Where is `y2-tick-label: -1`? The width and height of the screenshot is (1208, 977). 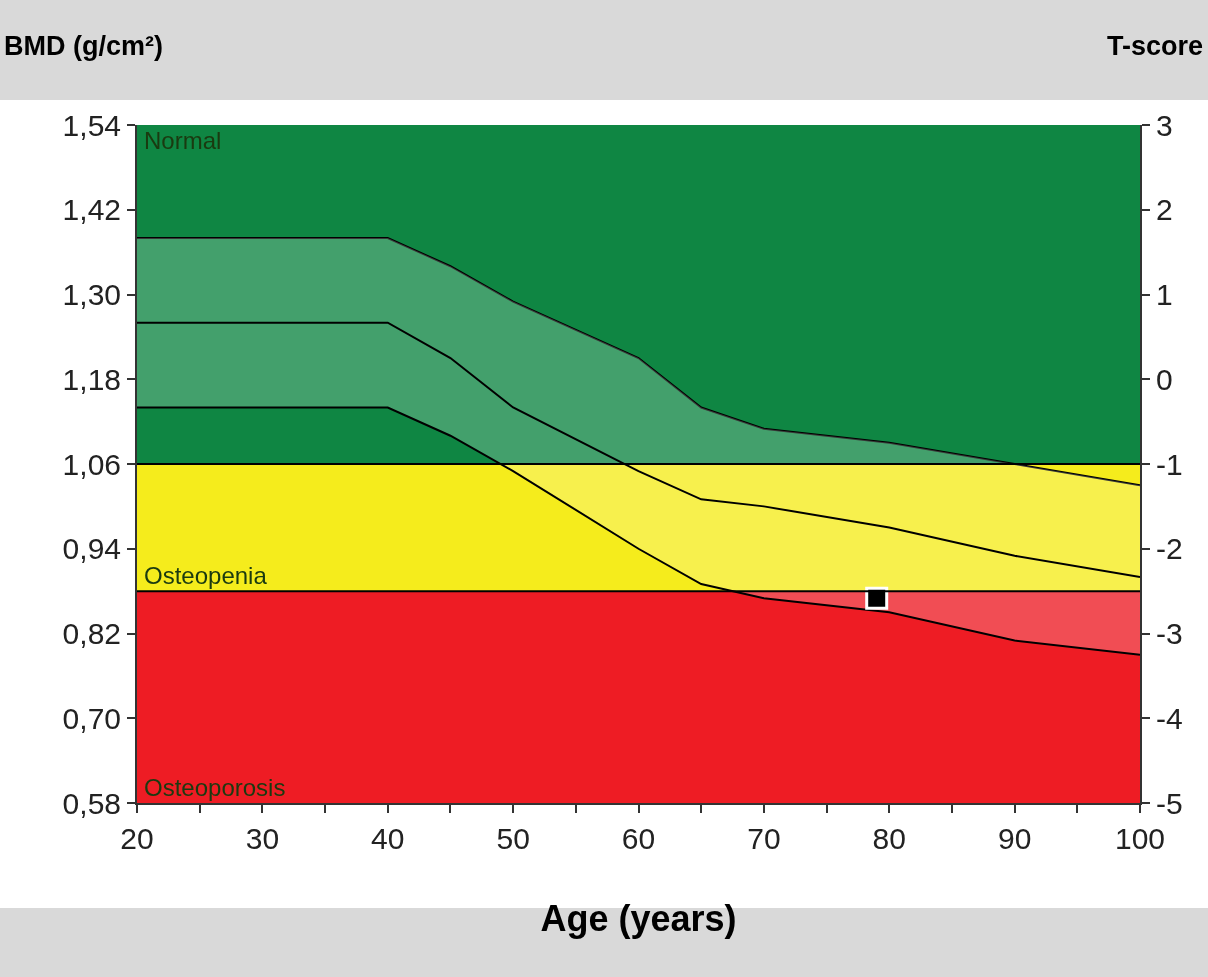
y2-tick-label: -1 is located at coordinates (1169, 464).